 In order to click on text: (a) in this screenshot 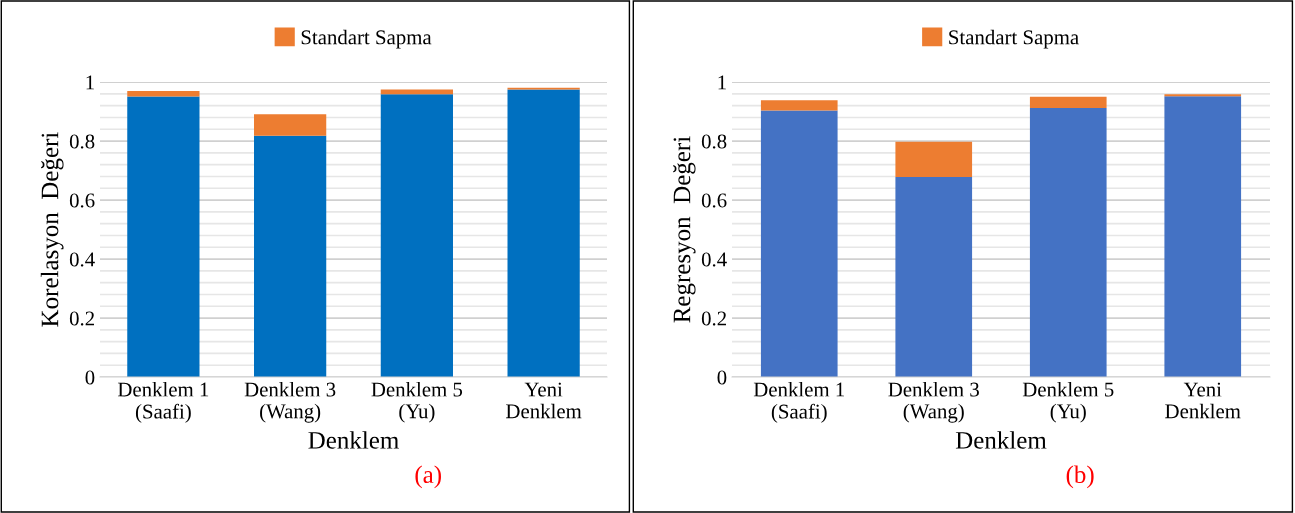, I will do `click(428, 477)`.